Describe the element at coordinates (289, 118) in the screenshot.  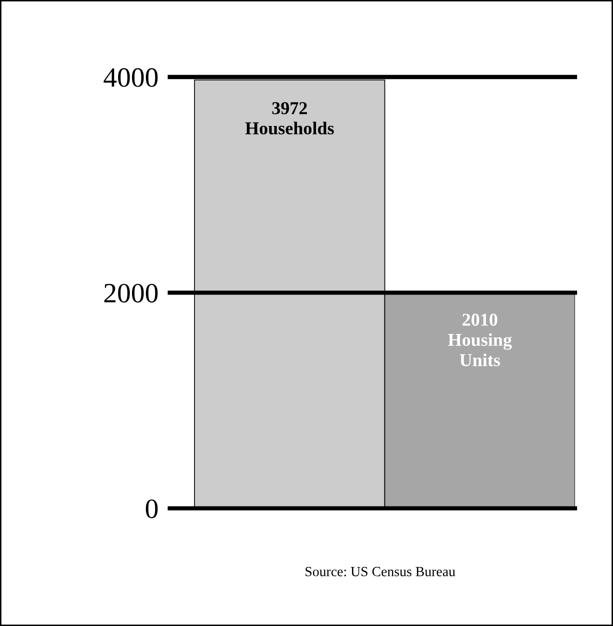
I see `data-label: 3972 Households` at that location.